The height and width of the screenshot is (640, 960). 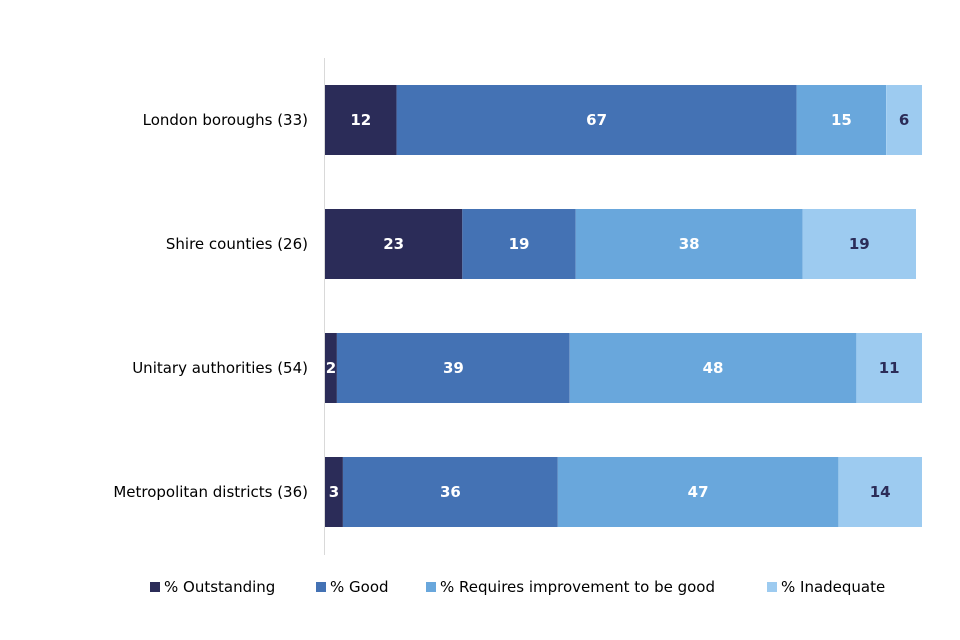 I want to click on data-label-requires-improvement-to-be-good-london-boroughs-33: 15, so click(x=841, y=120).